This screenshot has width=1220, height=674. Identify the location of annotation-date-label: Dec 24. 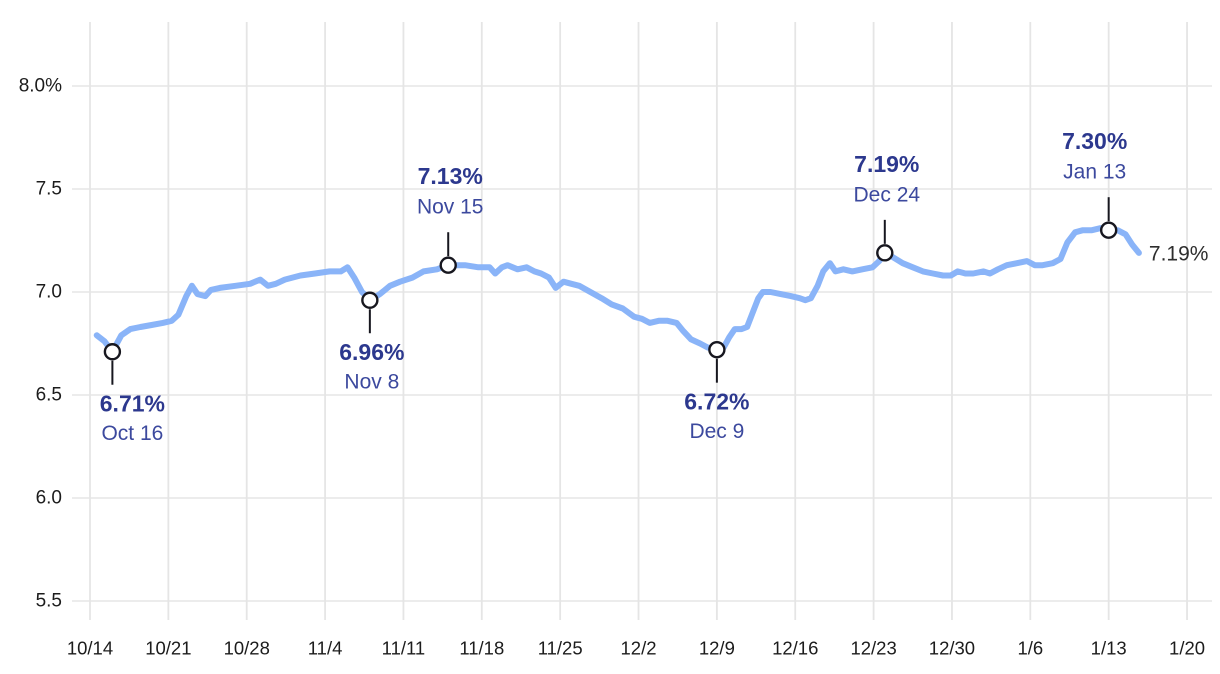
(887, 194).